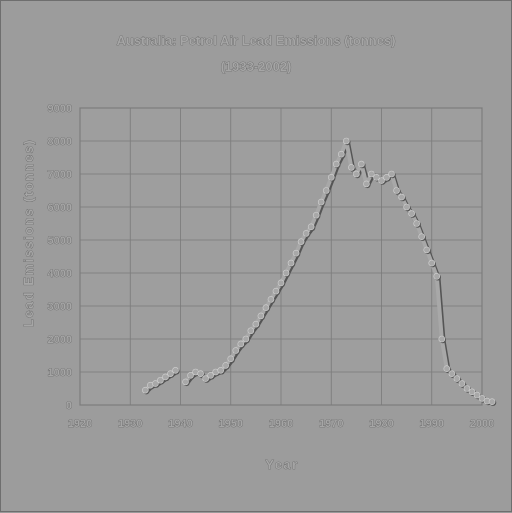 This screenshot has height=513, width=512. Describe the element at coordinates (60, 373) in the screenshot. I see `y-tick-label: 1000` at that location.